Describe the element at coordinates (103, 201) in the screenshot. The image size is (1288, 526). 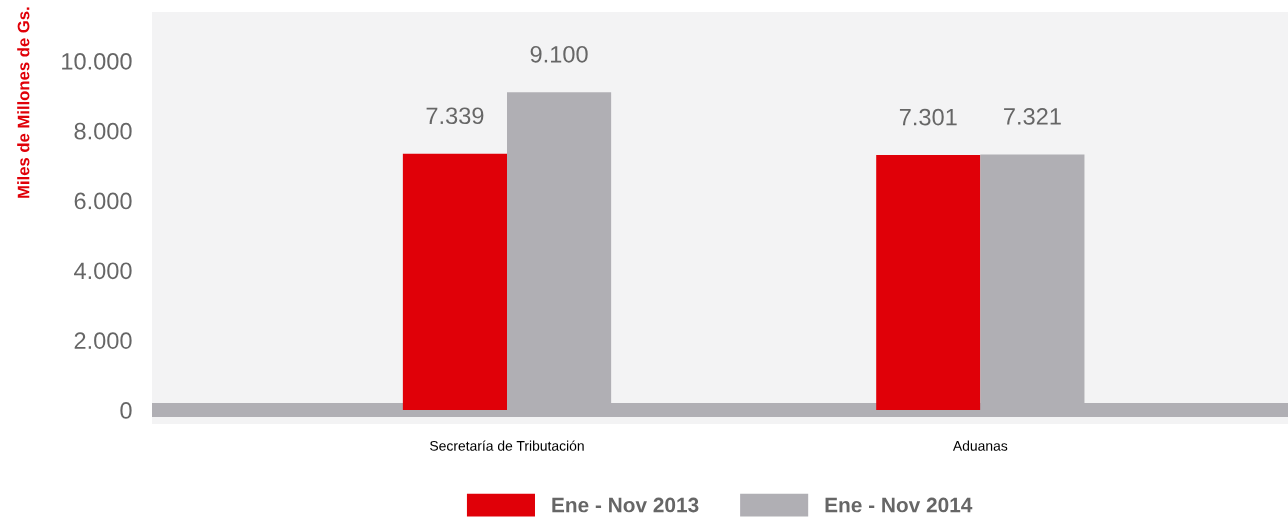
I see `y-tick-label: 6.000` at that location.